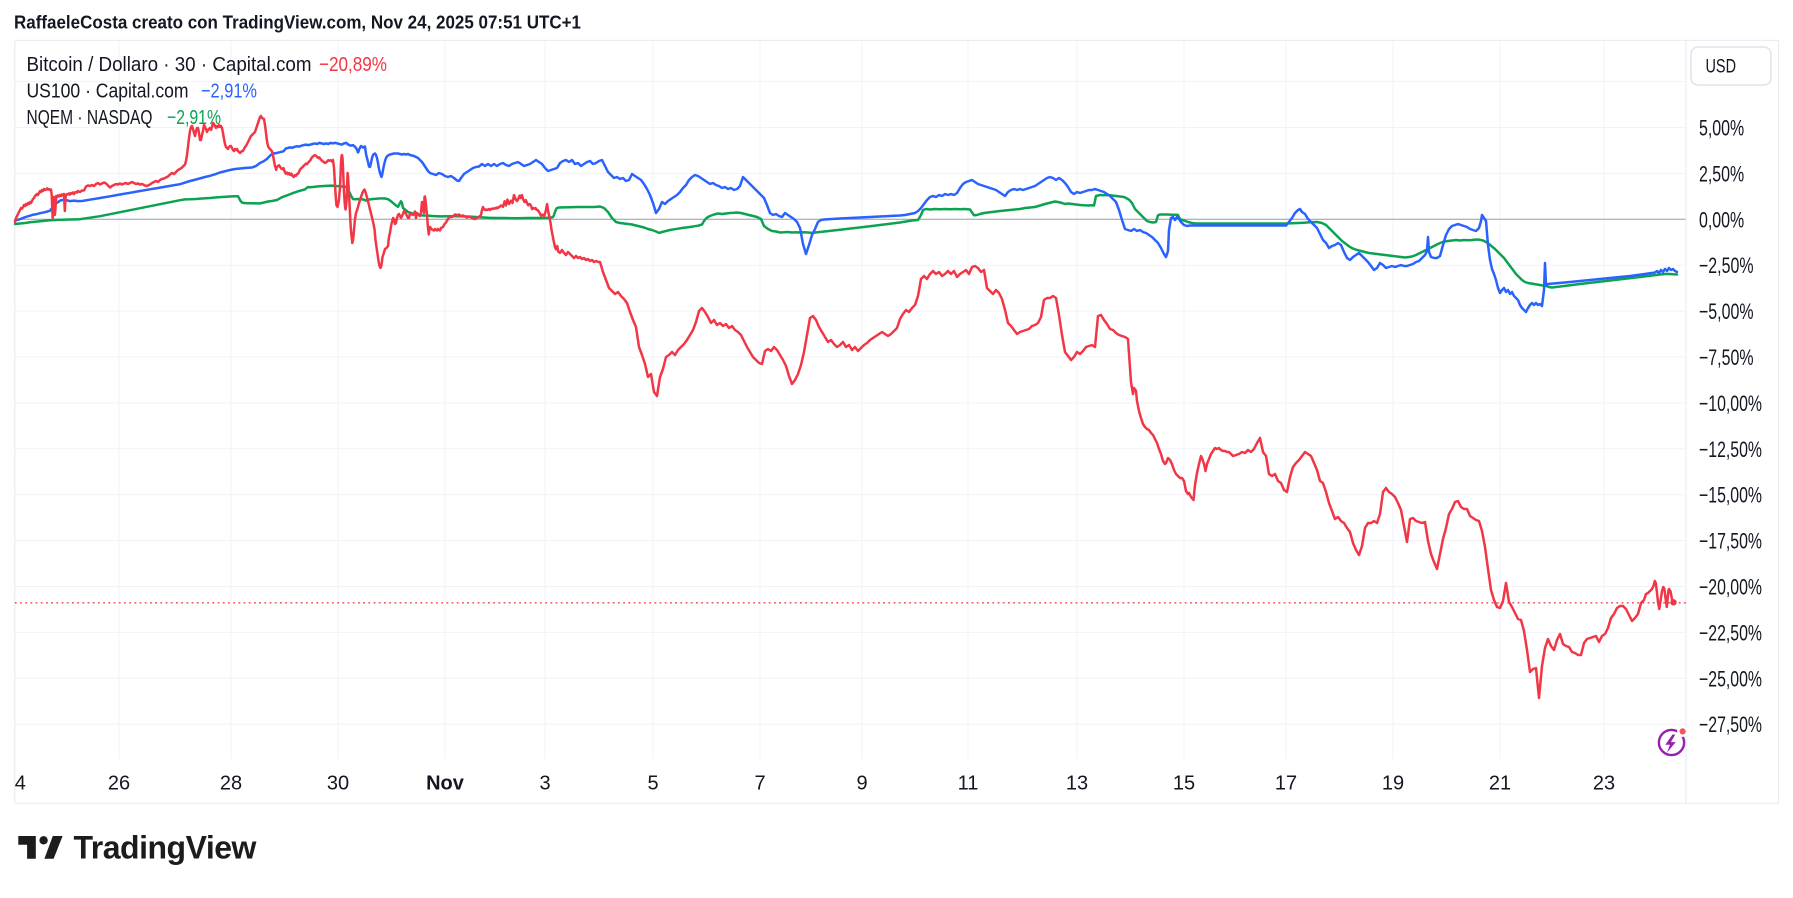 The height and width of the screenshot is (898, 1793). I want to click on svg-text: NQEM · NASDAQ, so click(90, 117).